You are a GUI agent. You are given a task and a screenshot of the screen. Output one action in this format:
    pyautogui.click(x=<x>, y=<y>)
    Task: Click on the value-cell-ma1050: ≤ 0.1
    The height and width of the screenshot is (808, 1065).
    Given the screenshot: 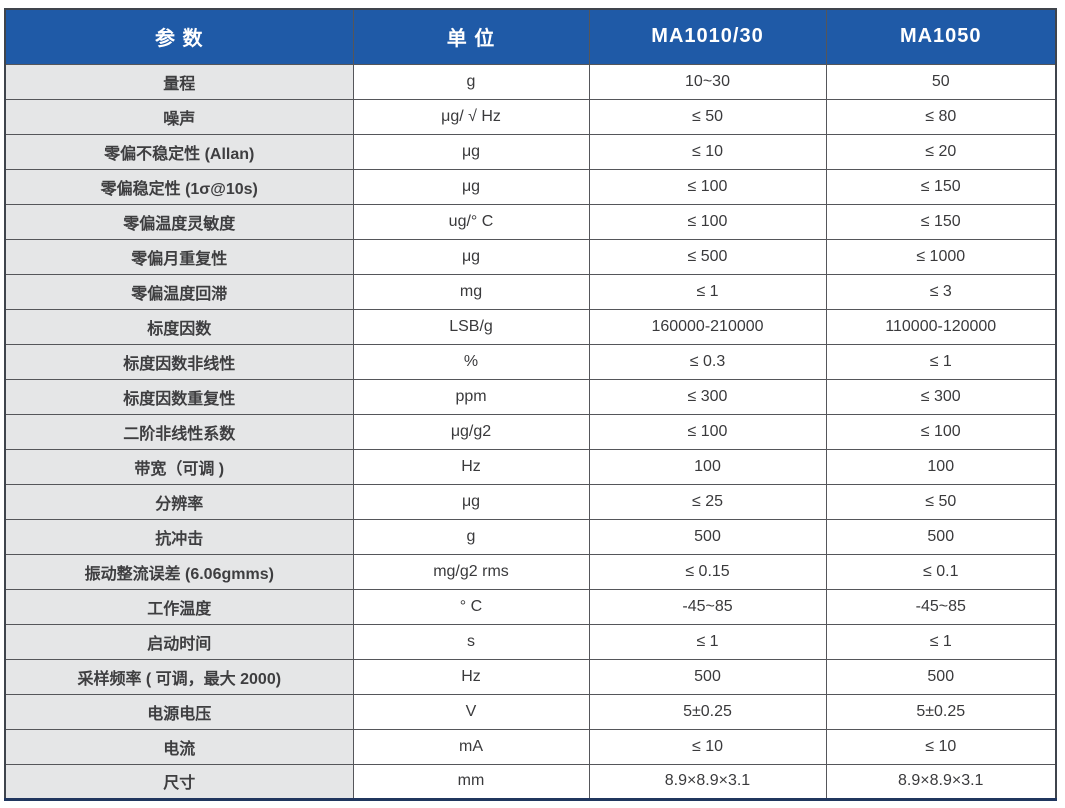 What is the action you would take?
    pyautogui.click(x=941, y=571)
    